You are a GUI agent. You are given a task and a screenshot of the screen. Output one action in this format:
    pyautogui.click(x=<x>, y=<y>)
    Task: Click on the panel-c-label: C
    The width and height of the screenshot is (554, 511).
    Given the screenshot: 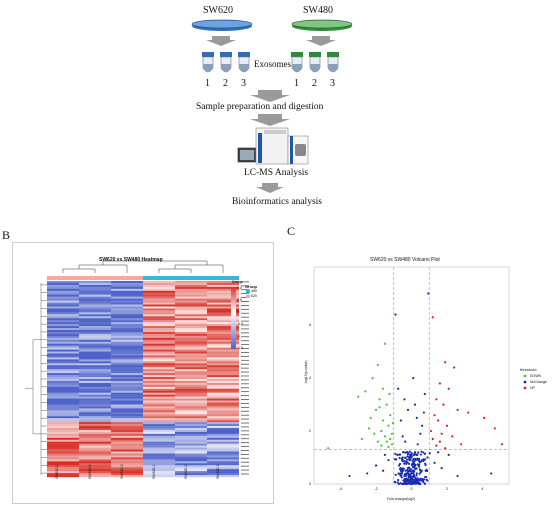 What is the action you would take?
    pyautogui.click(x=291, y=231)
    